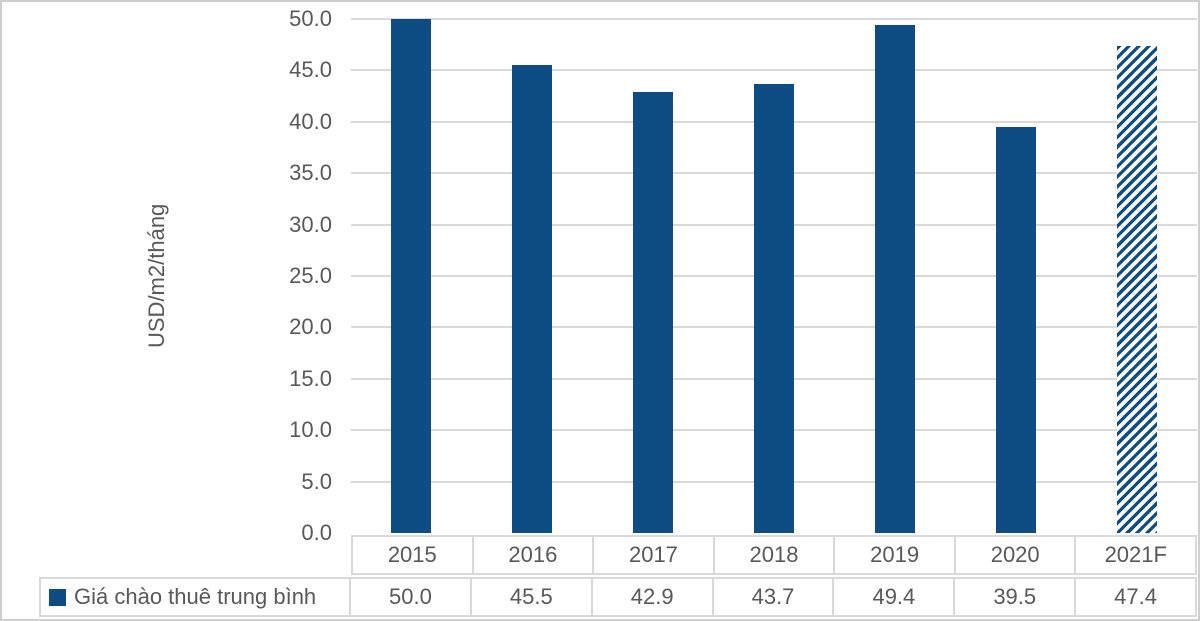 The height and width of the screenshot is (621, 1200). I want to click on x-axis-label-2021F: 2021F, so click(1136, 555).